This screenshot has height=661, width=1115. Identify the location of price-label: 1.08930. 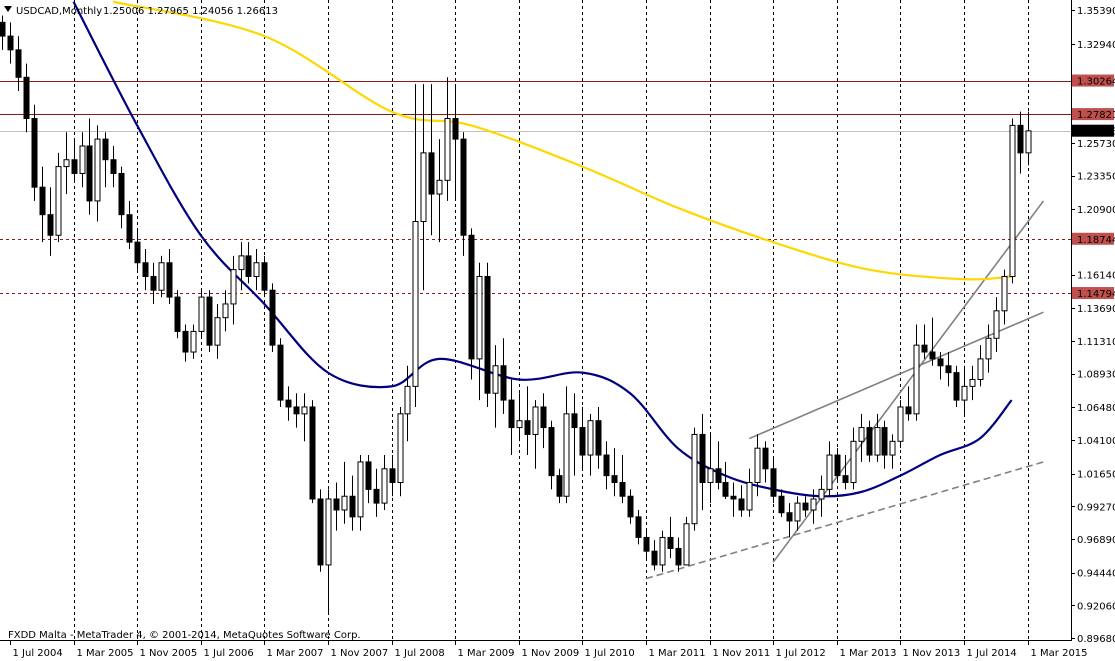
(1096, 375).